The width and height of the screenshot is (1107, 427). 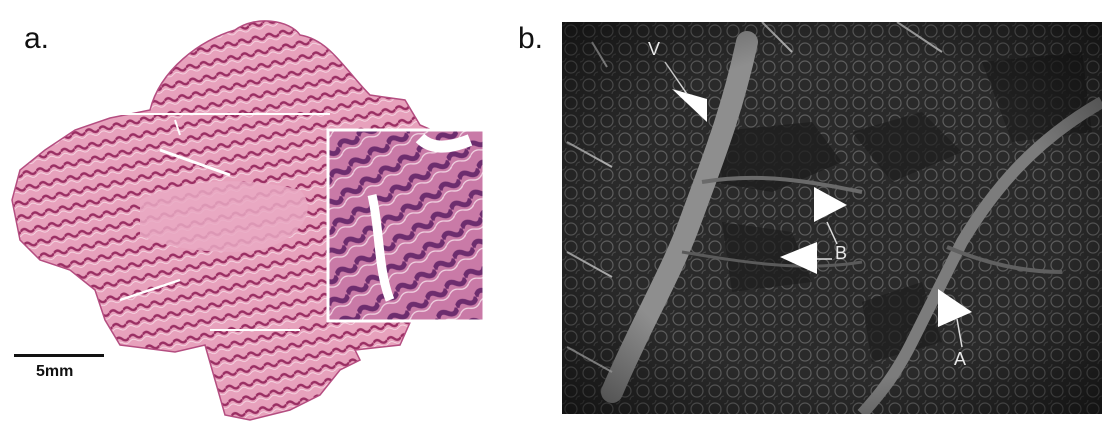 What do you see at coordinates (59, 355) in the screenshot?
I see `scale-bar` at bounding box center [59, 355].